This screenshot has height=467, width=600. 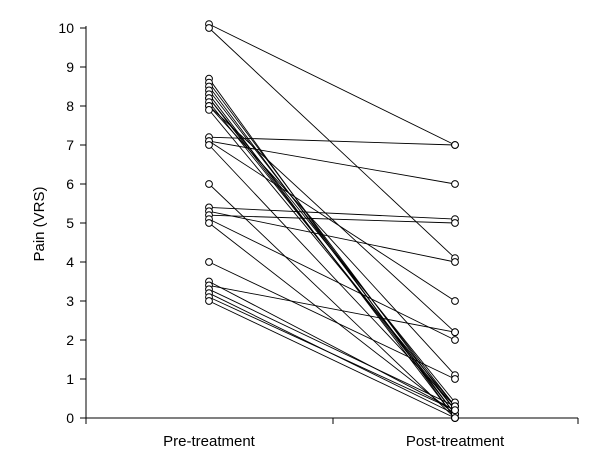 What do you see at coordinates (70, 106) in the screenshot?
I see `y-tick-label: 8` at bounding box center [70, 106].